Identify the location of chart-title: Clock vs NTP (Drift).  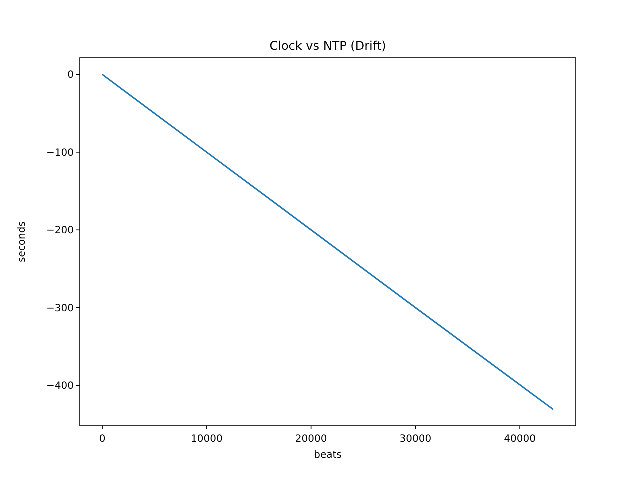
(328, 46).